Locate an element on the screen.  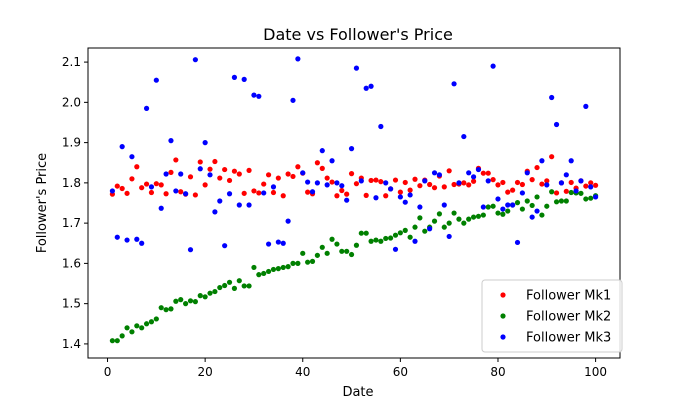
legend-box is located at coordinates (552, 316).